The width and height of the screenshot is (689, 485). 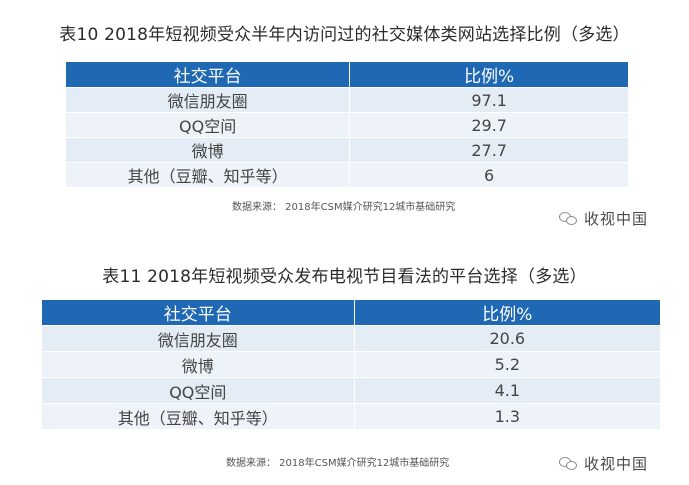 I want to click on table11-watermark: 收视中国, so click(x=603, y=463).